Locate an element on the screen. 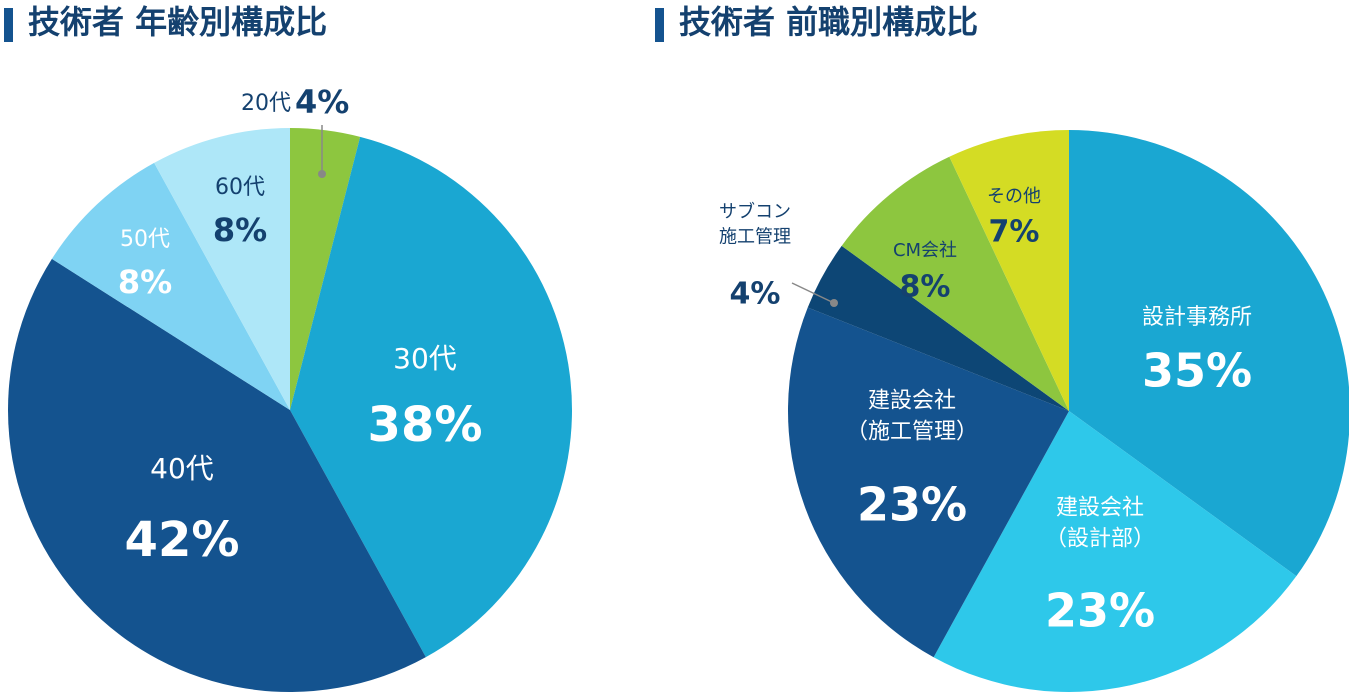 The width and height of the screenshot is (1349, 693). slice-label: 設計事務所 is located at coordinates (1197, 317).